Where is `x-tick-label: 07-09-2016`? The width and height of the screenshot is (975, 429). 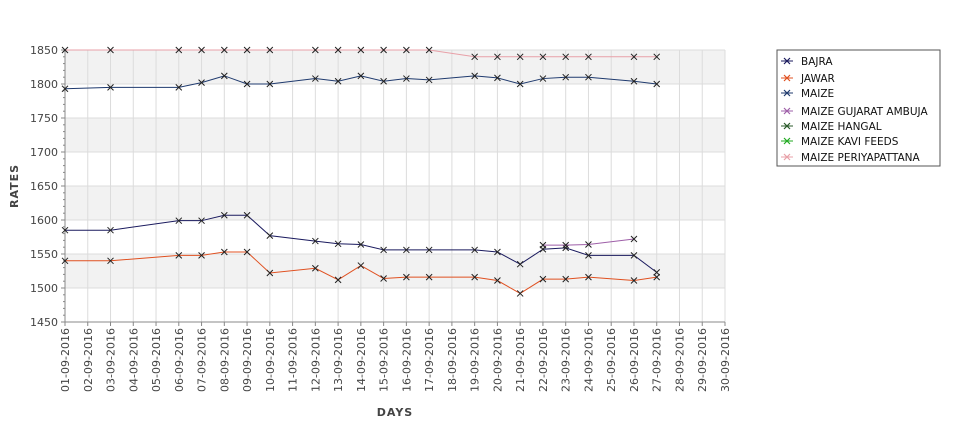
x-tick-label: 07-09-2016 is located at coordinates (202, 360).